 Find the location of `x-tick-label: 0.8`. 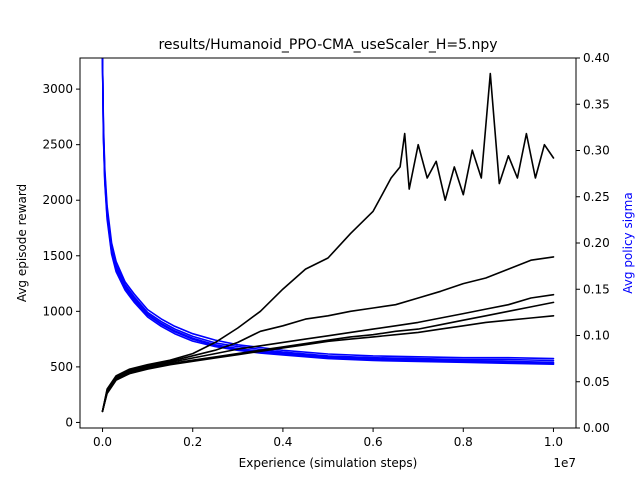

x-tick-label: 0.8 is located at coordinates (463, 442).